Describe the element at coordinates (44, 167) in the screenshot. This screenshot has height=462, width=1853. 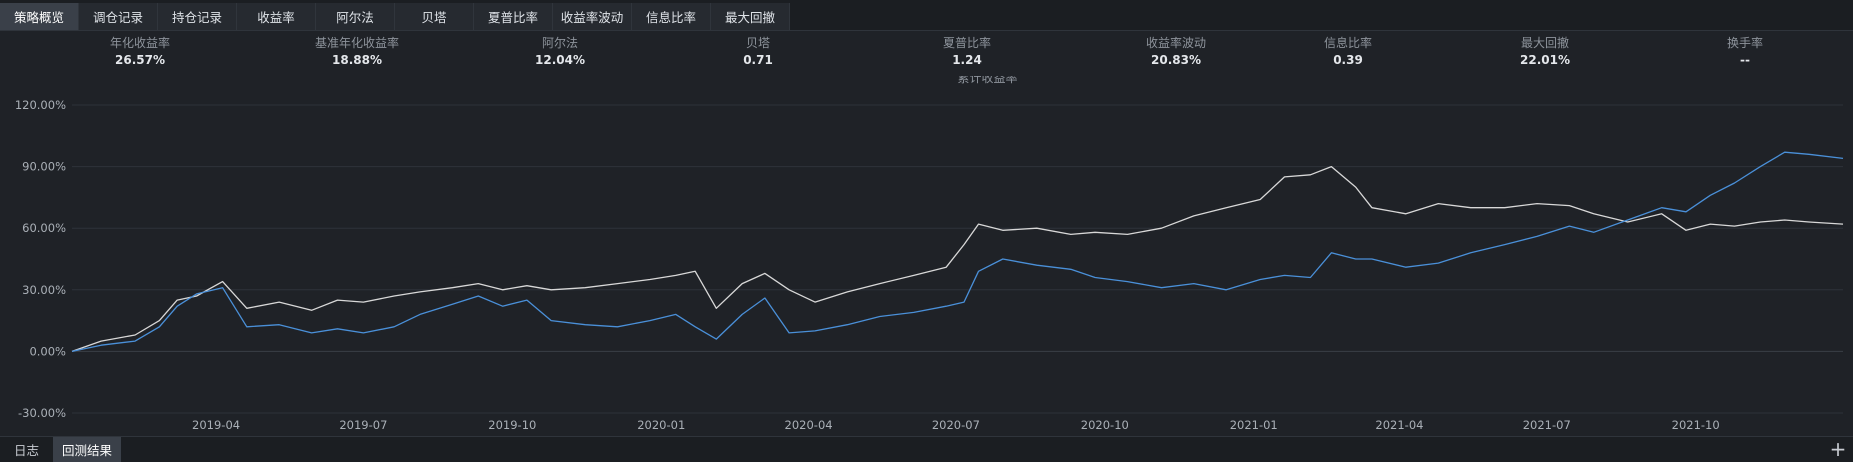
I see `y-tick-label: 90.00%` at that location.